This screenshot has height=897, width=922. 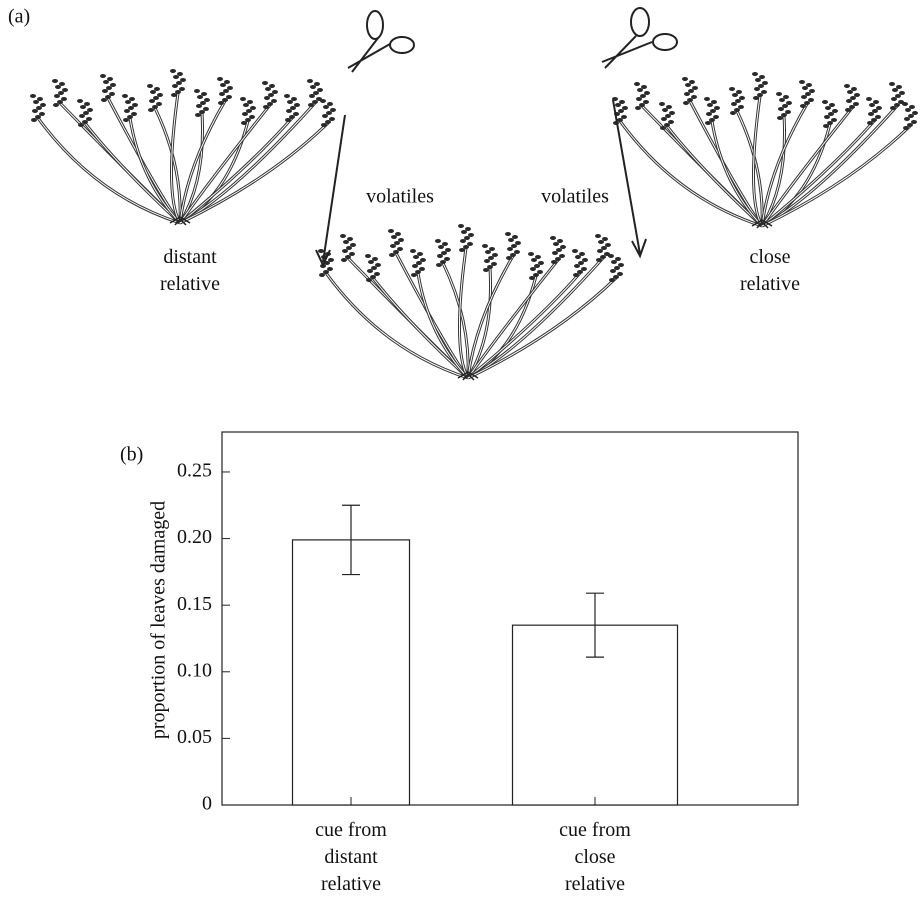 I want to click on plant-label-box: distant relative, so click(x=190, y=270).